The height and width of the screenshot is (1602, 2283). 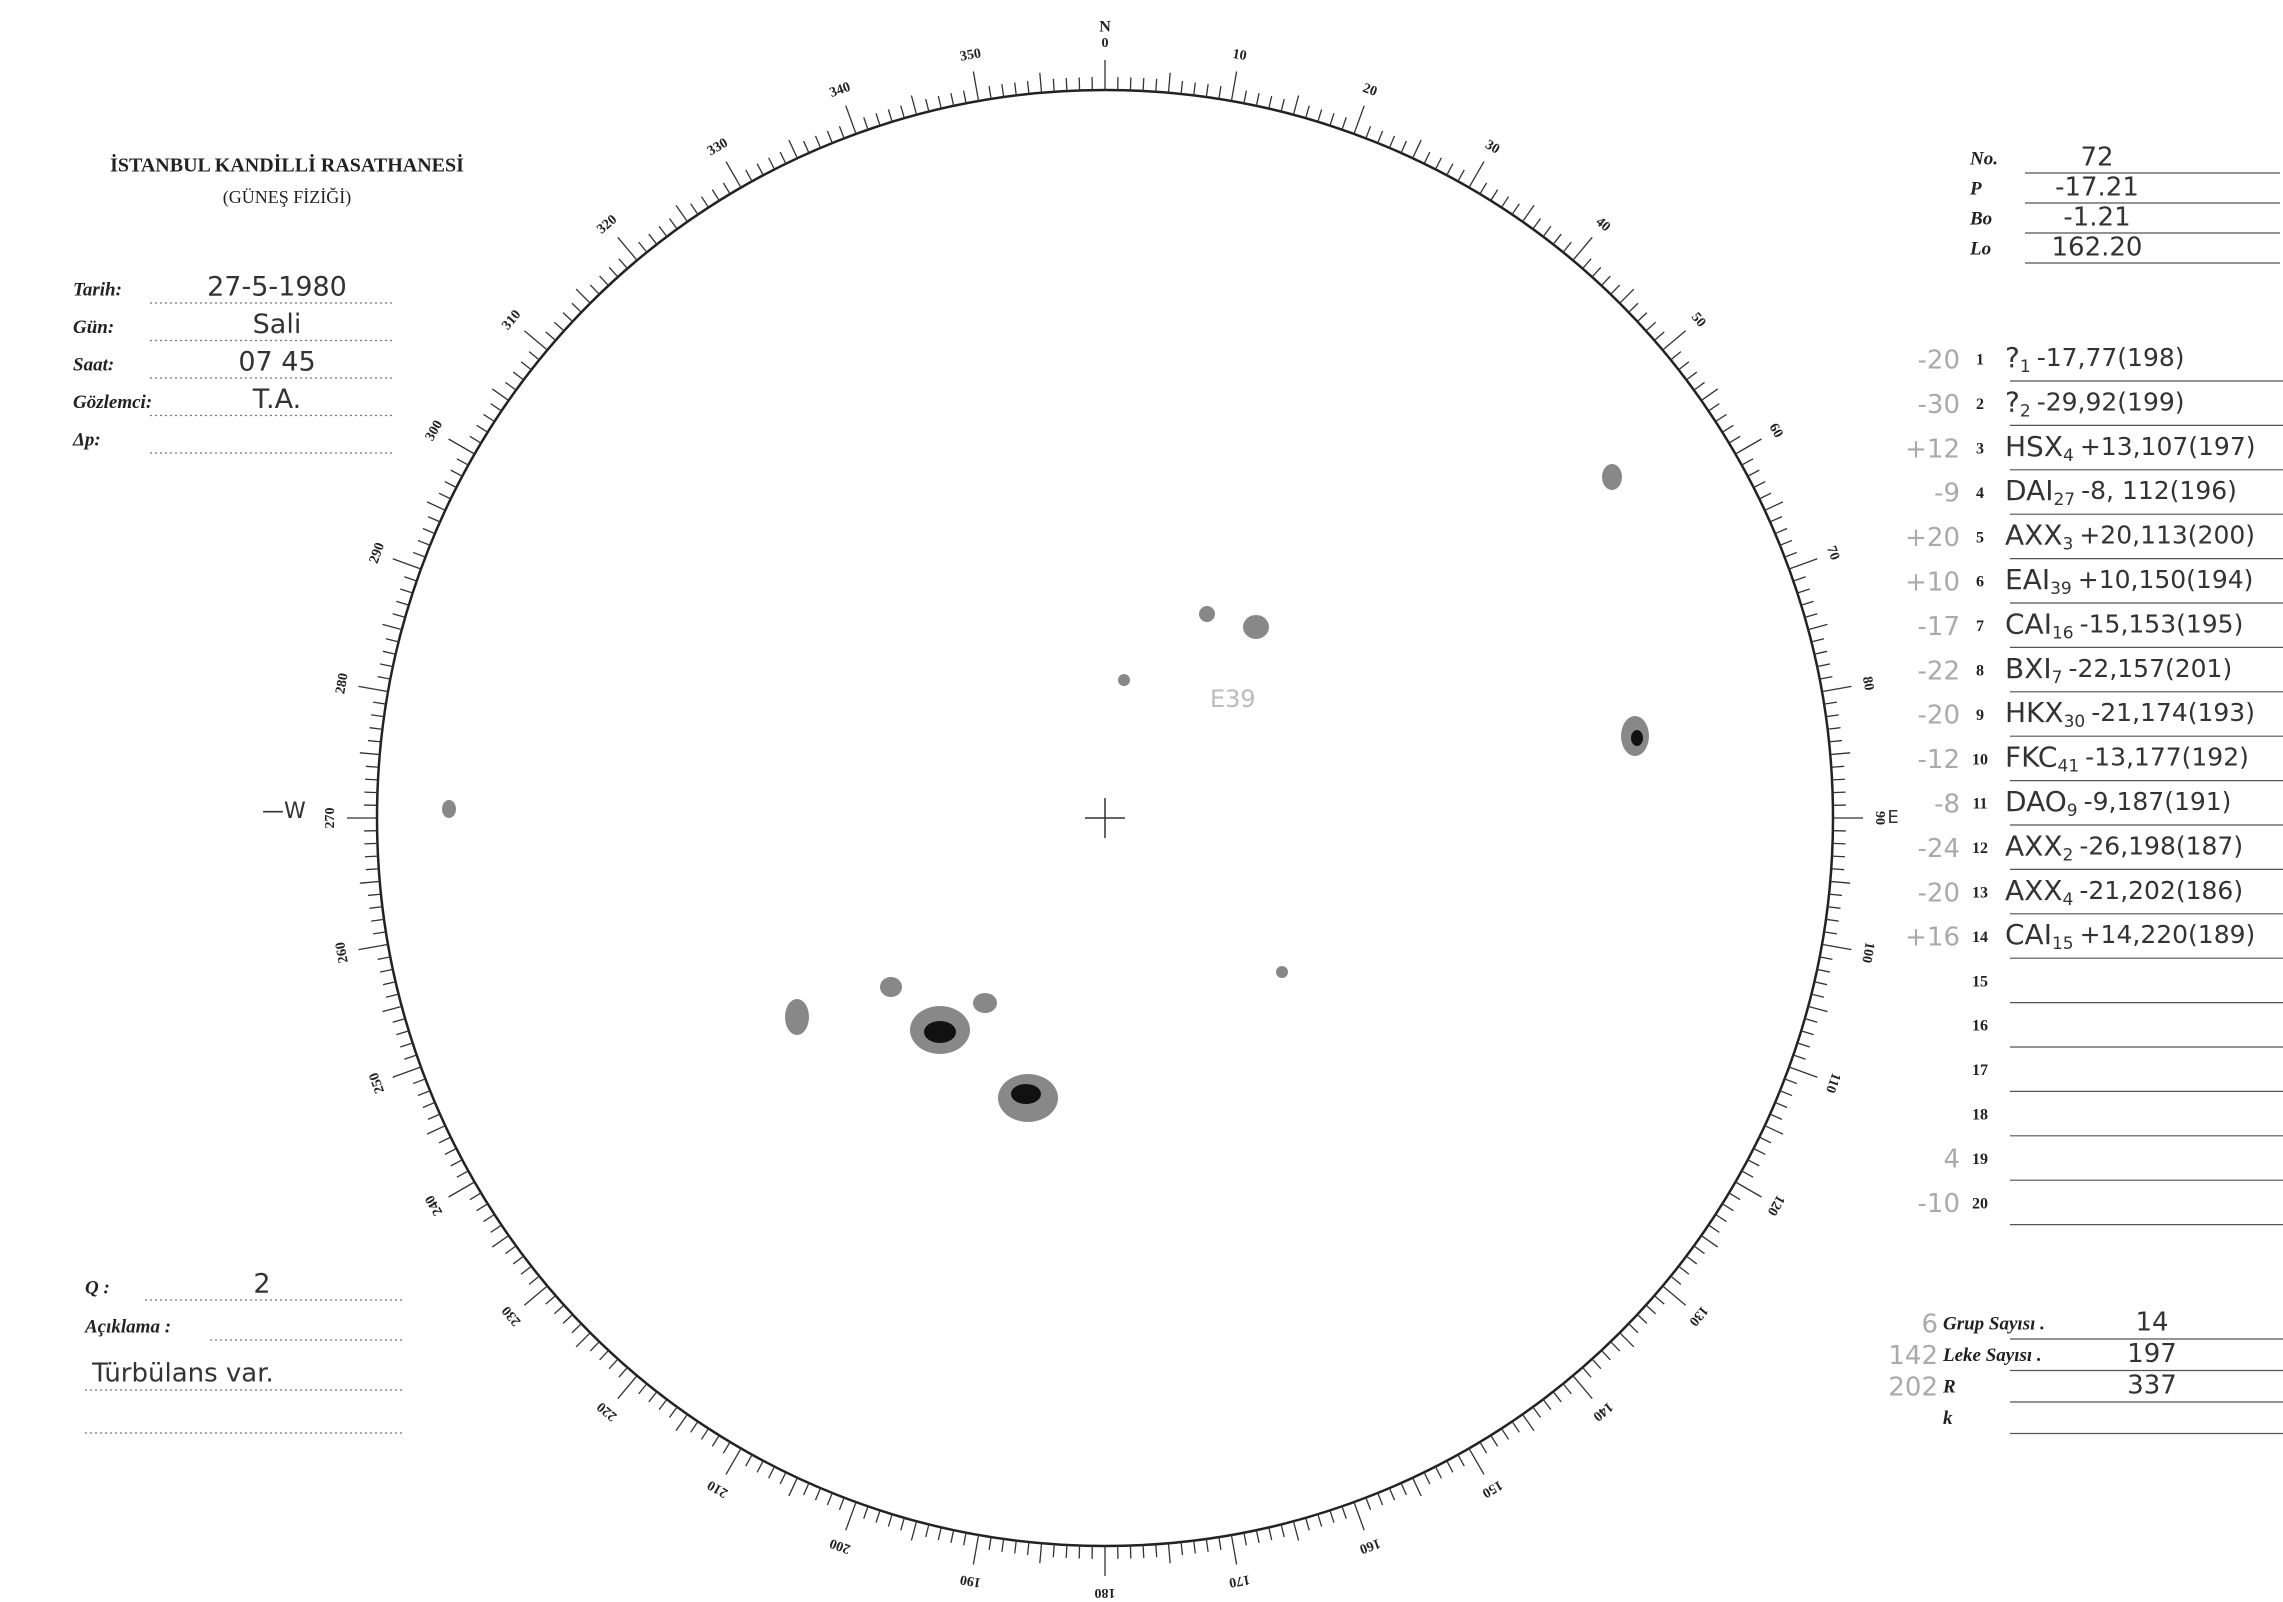 What do you see at coordinates (607, 1411) in the screenshot?
I see `dial-label: 220` at bounding box center [607, 1411].